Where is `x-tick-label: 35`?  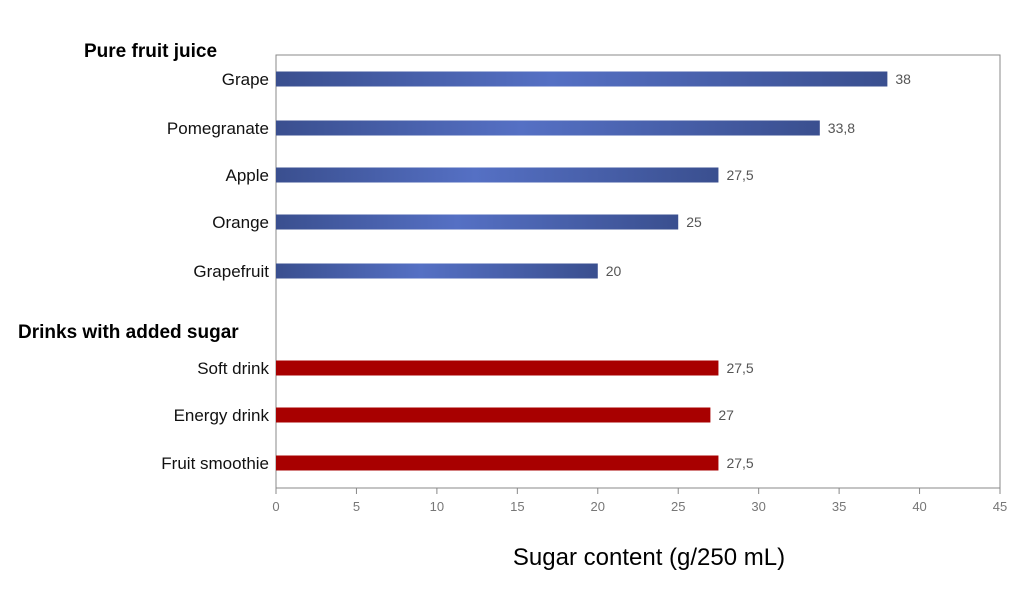 x-tick-label: 35 is located at coordinates (839, 506).